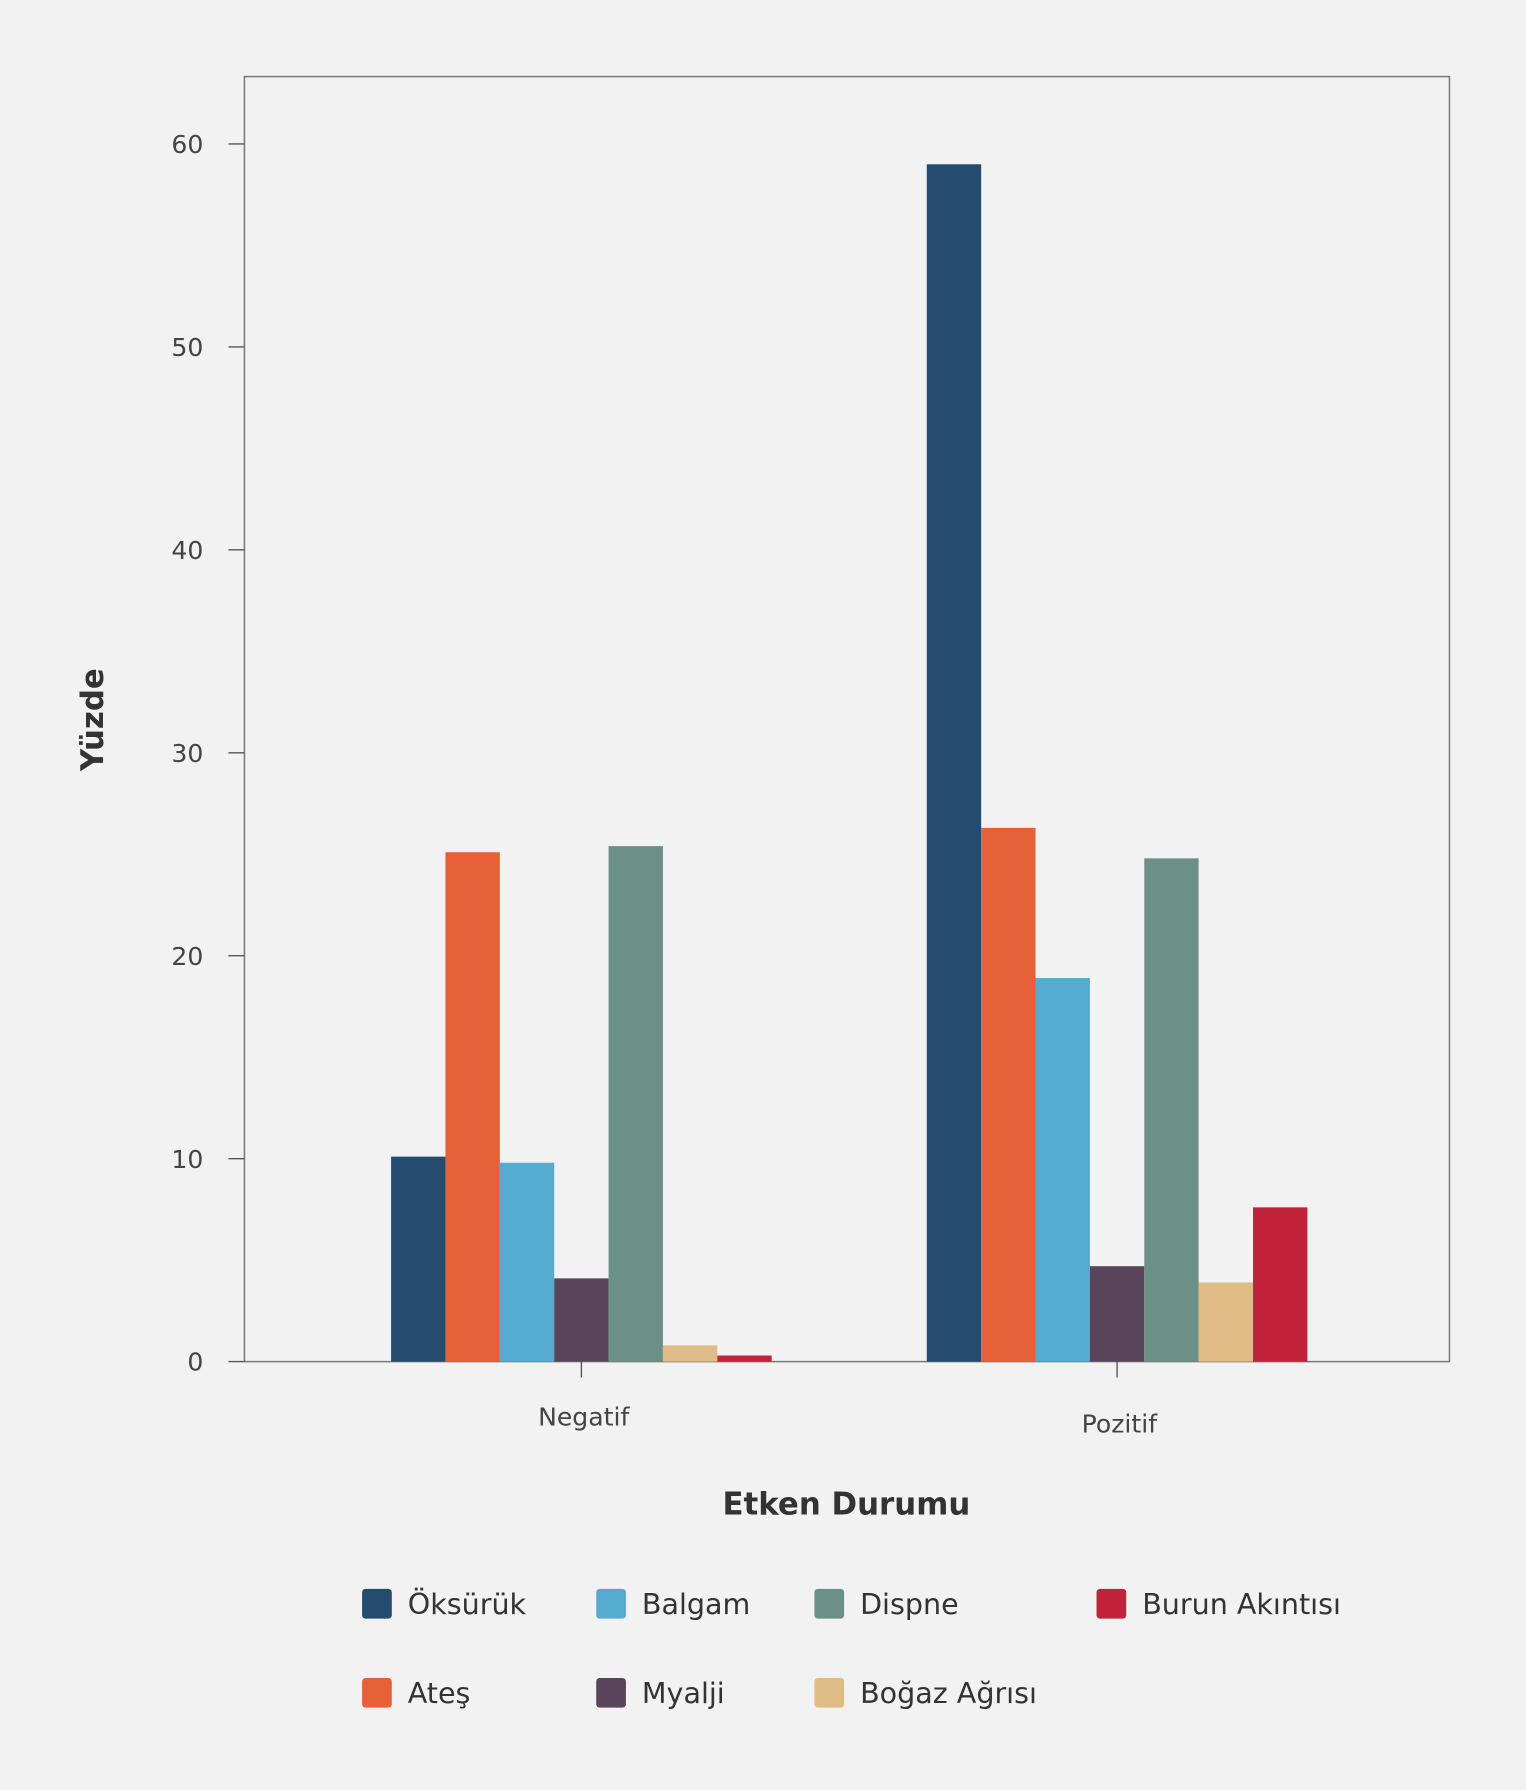 The width and height of the screenshot is (1526, 1790). I want to click on legend-label: Dispne, so click(909, 1604).